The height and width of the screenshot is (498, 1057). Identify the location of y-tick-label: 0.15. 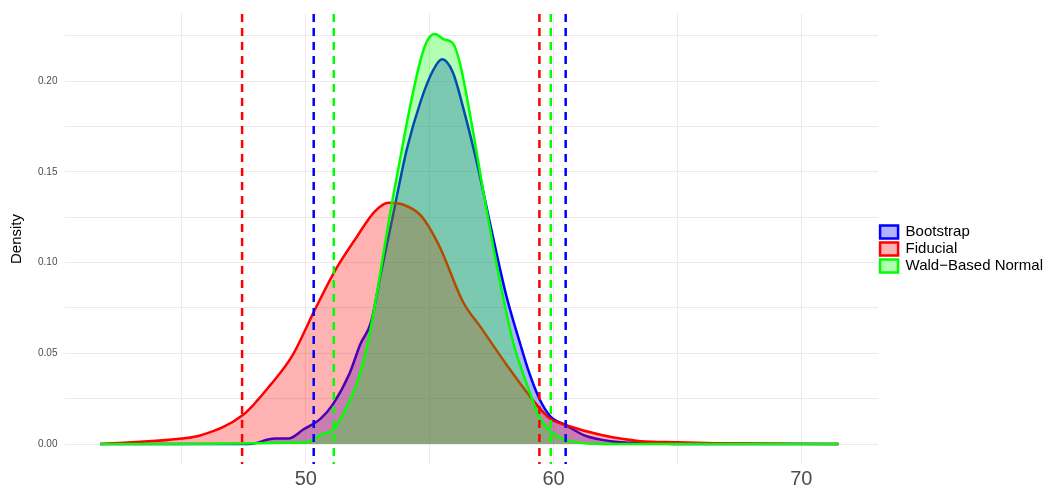
(47, 171).